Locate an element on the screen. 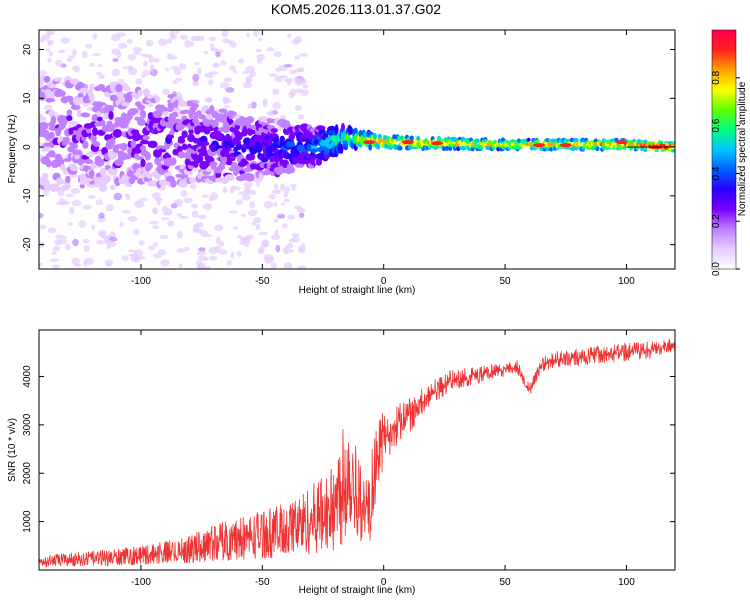  figure-title: KOM5.2026.113.01.37.G02 is located at coordinates (356, 9).